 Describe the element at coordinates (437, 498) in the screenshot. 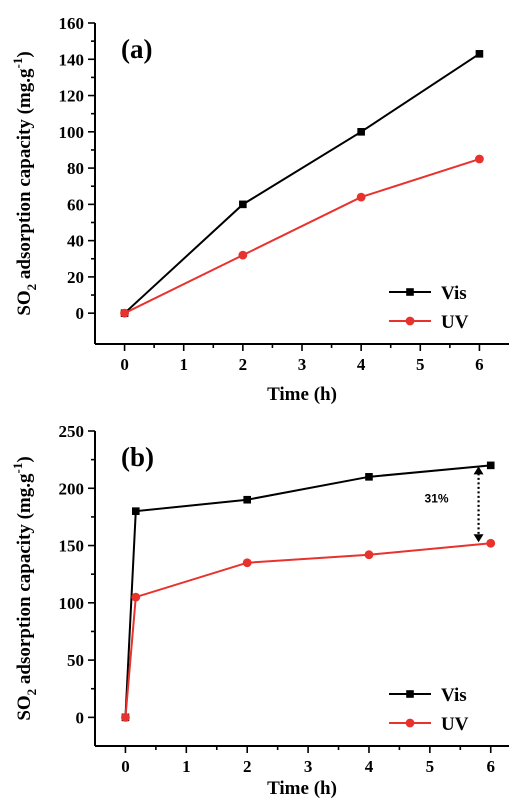

I see `annotation-label: 31%` at that location.